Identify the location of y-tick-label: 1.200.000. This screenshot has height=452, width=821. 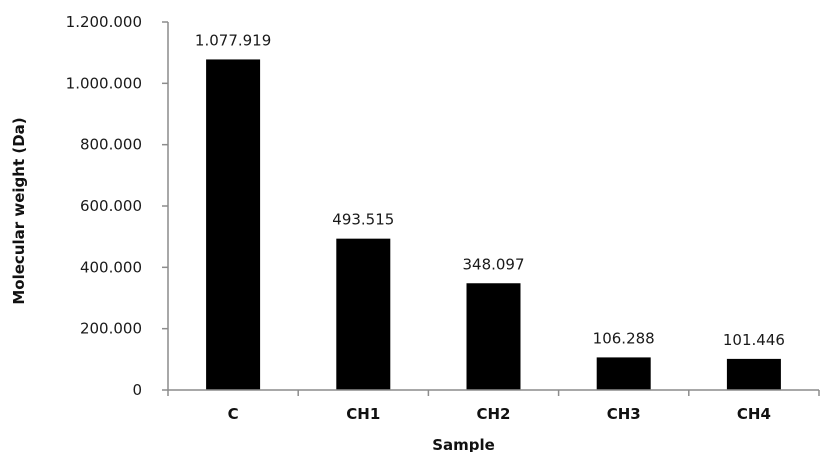
(104, 22).